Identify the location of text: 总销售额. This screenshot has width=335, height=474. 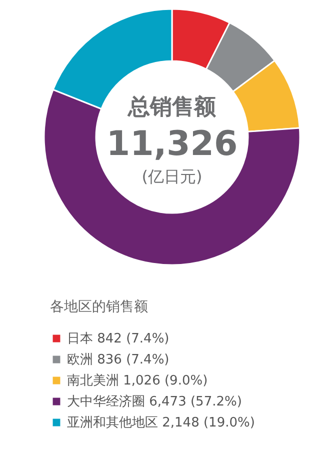
(172, 107).